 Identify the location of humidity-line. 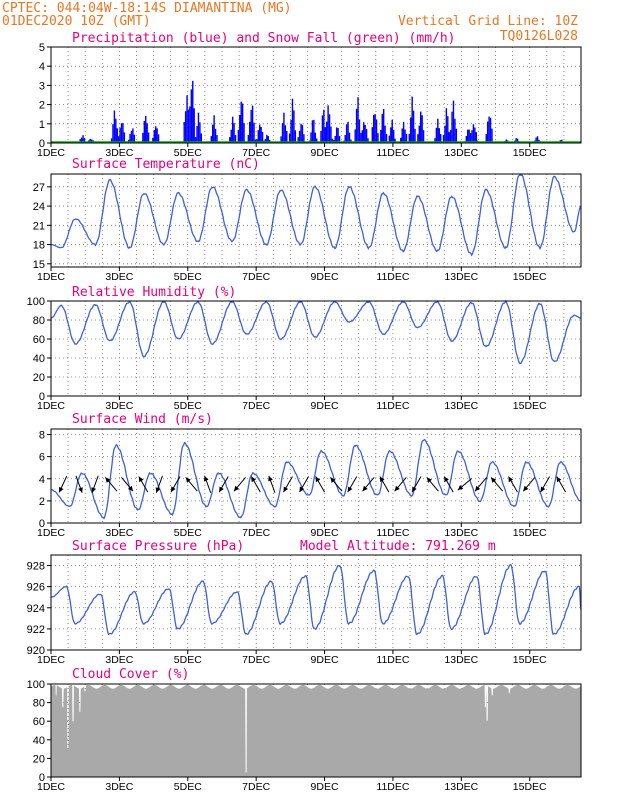
(315, 332).